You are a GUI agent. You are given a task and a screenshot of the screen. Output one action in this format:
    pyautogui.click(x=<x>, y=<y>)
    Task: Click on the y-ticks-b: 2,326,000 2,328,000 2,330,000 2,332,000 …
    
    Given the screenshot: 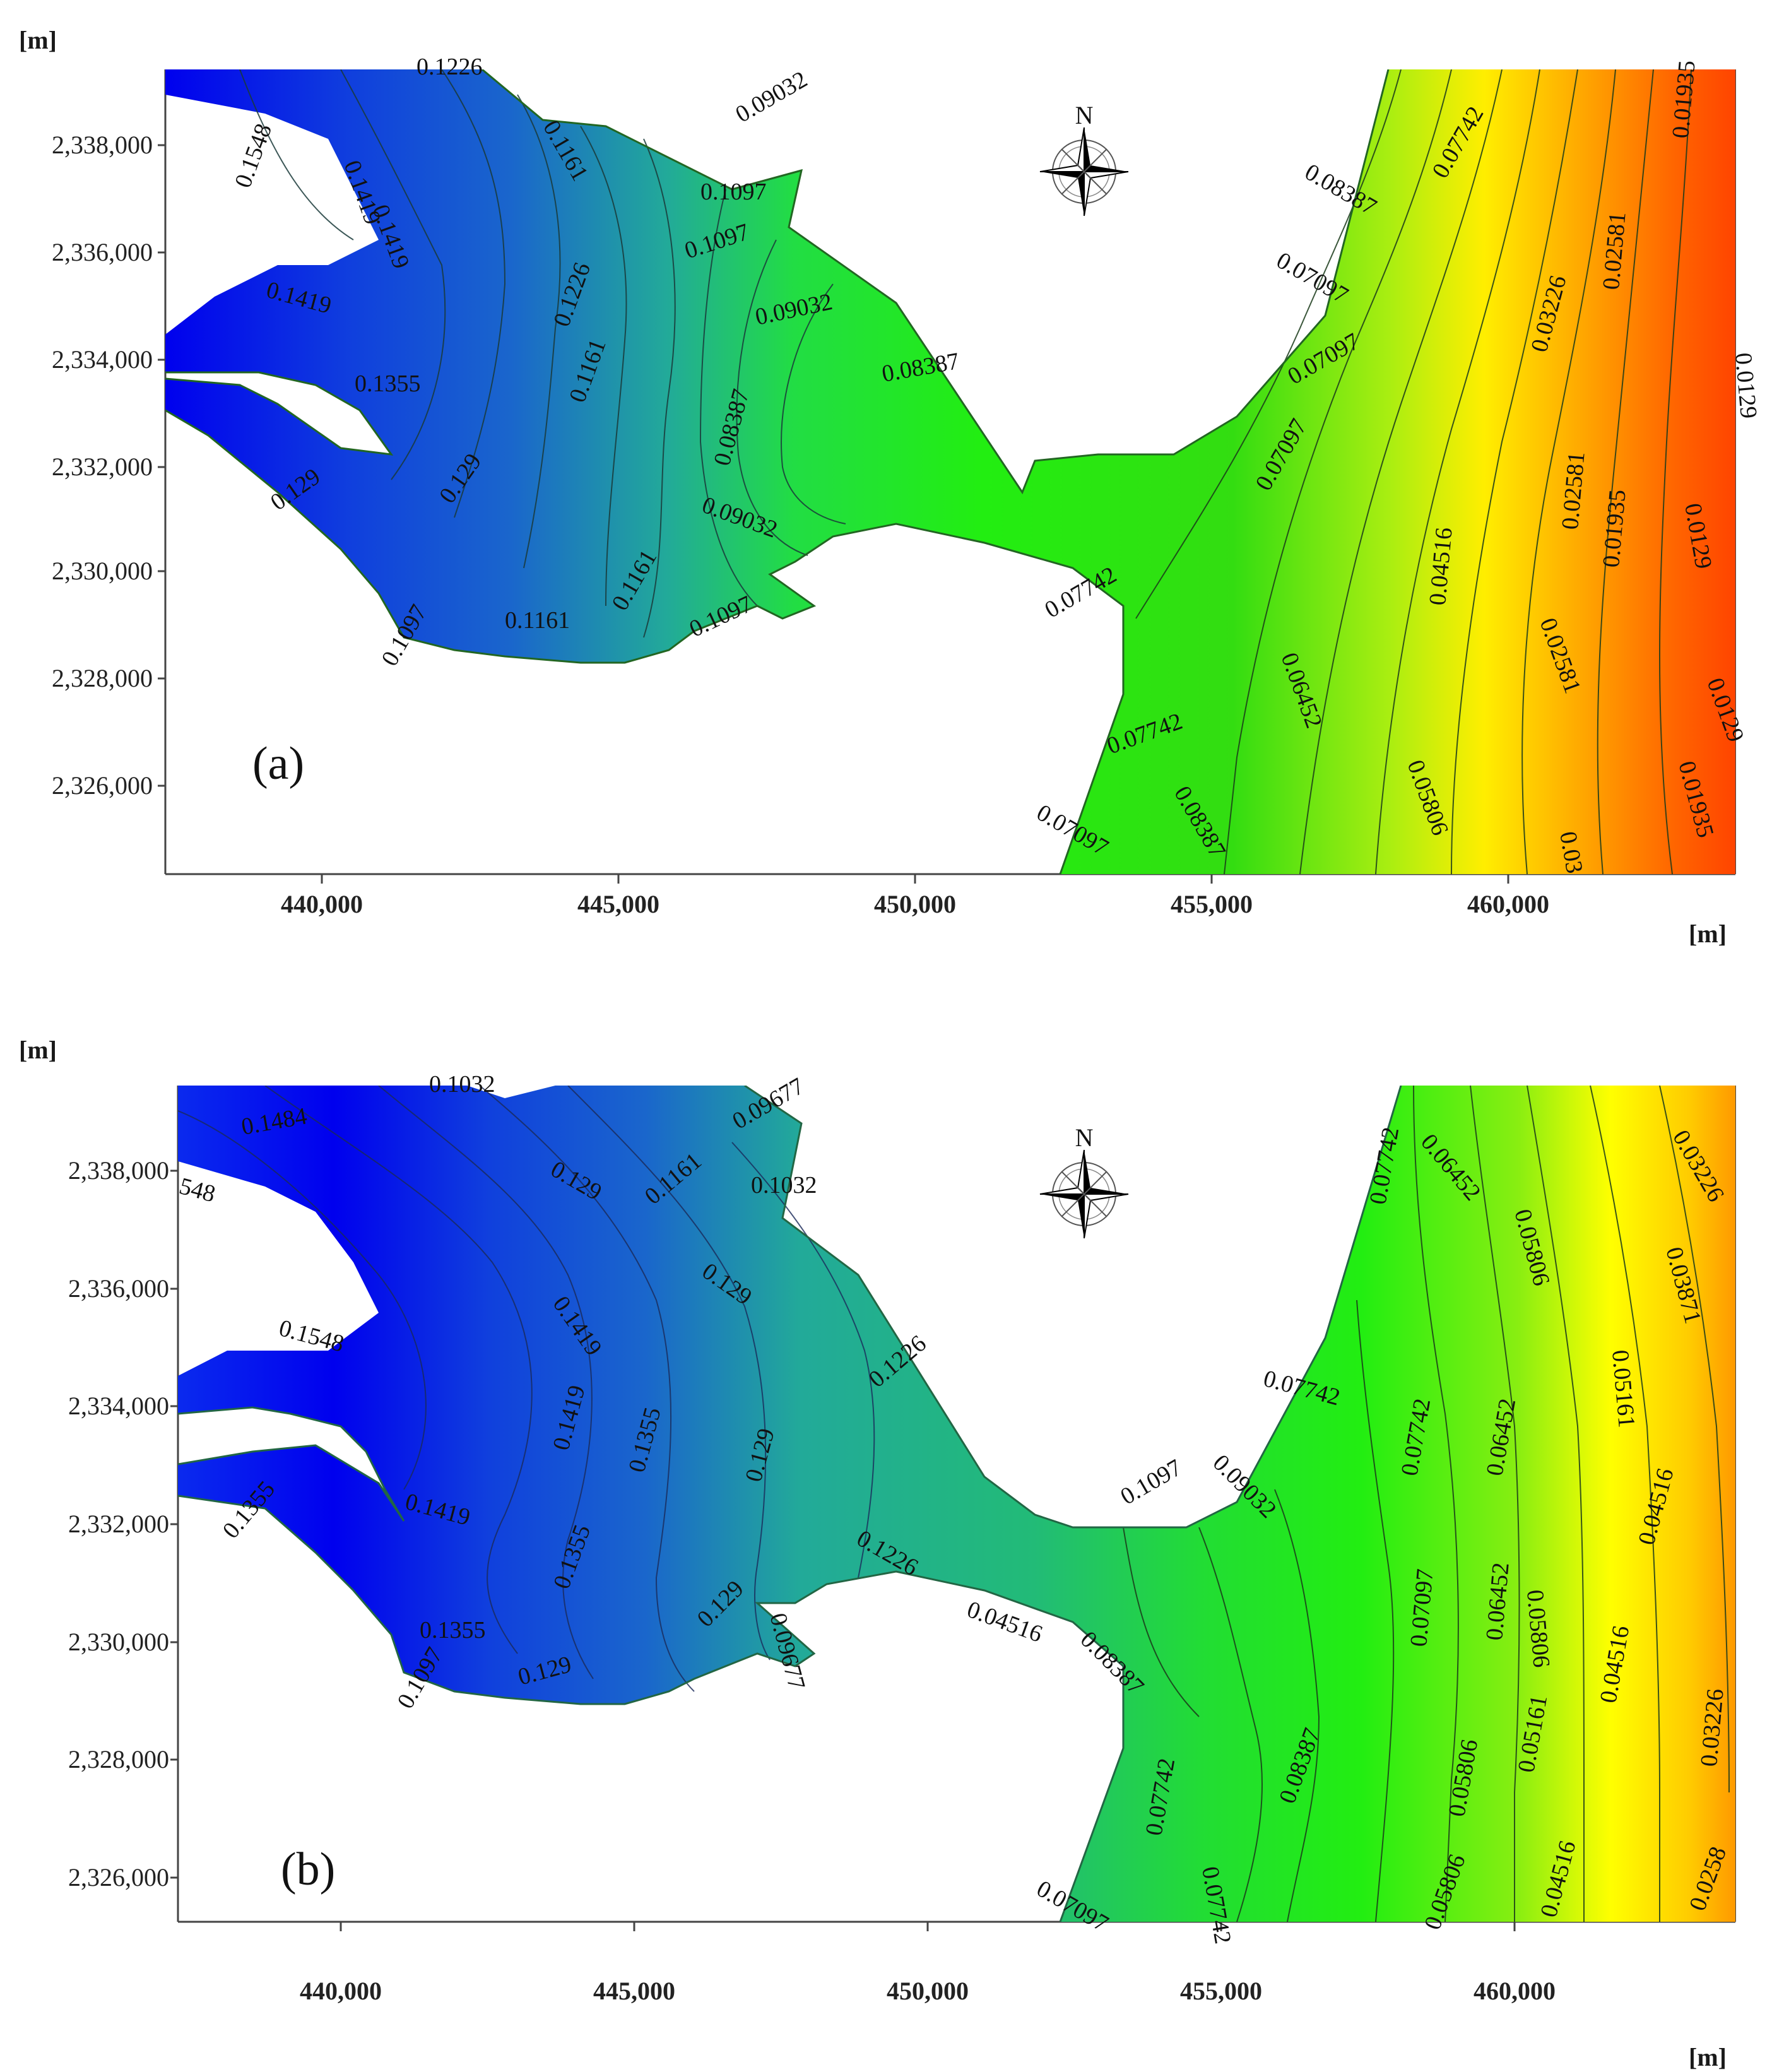 What is the action you would take?
    pyautogui.click(x=123, y=1523)
    